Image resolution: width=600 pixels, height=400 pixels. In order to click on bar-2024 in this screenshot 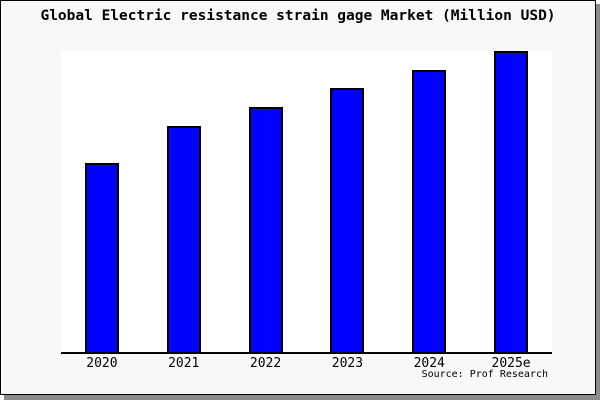, I will do `click(429, 210)`.